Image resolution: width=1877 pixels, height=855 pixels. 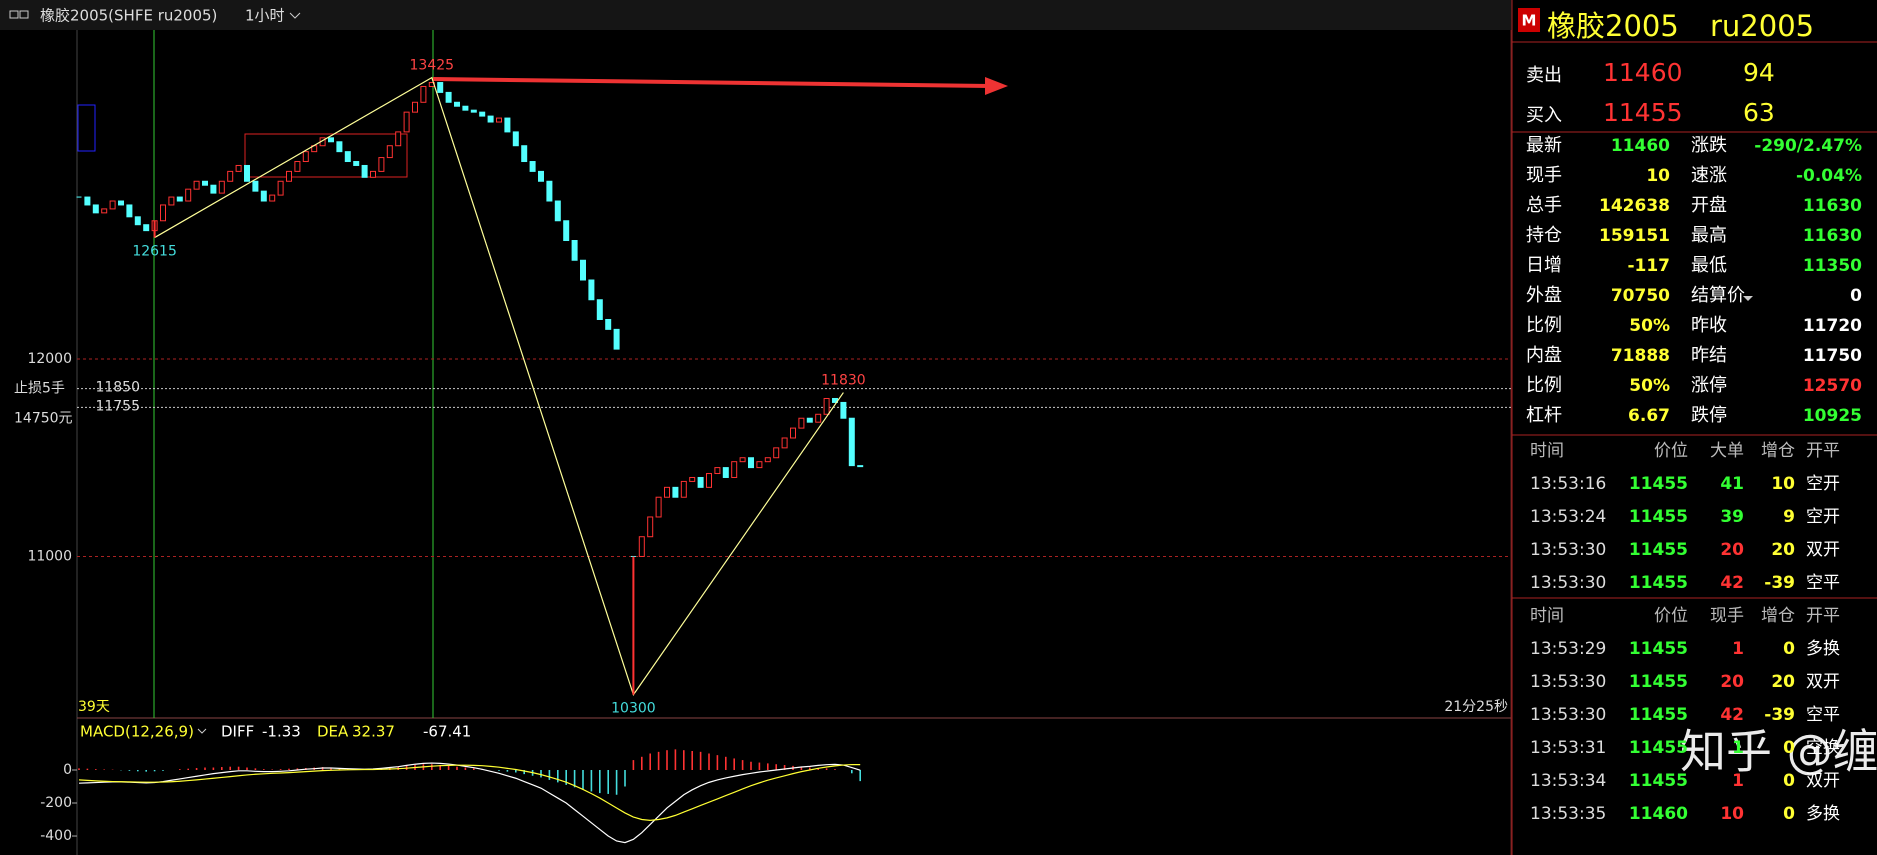 What do you see at coordinates (1544, 415) in the screenshot?
I see `field-label: 杠杆` at bounding box center [1544, 415].